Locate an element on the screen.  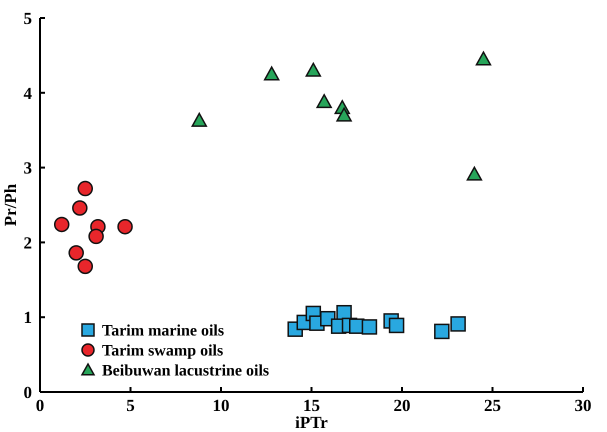
y-tick-label: 3 is located at coordinates (28, 168).